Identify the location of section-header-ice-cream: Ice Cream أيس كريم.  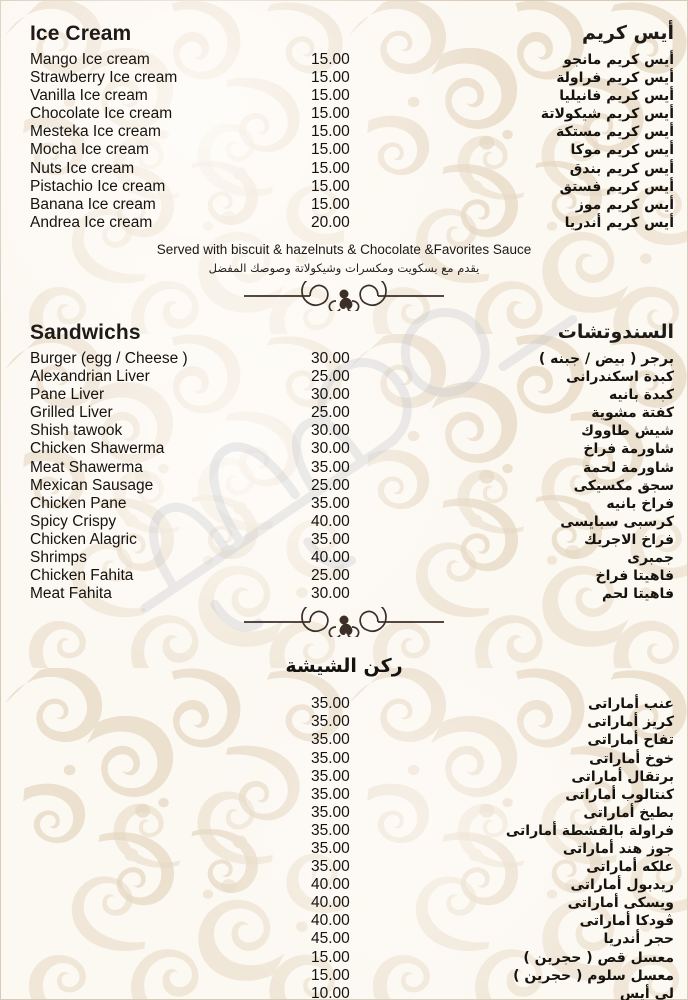
(344, 34).